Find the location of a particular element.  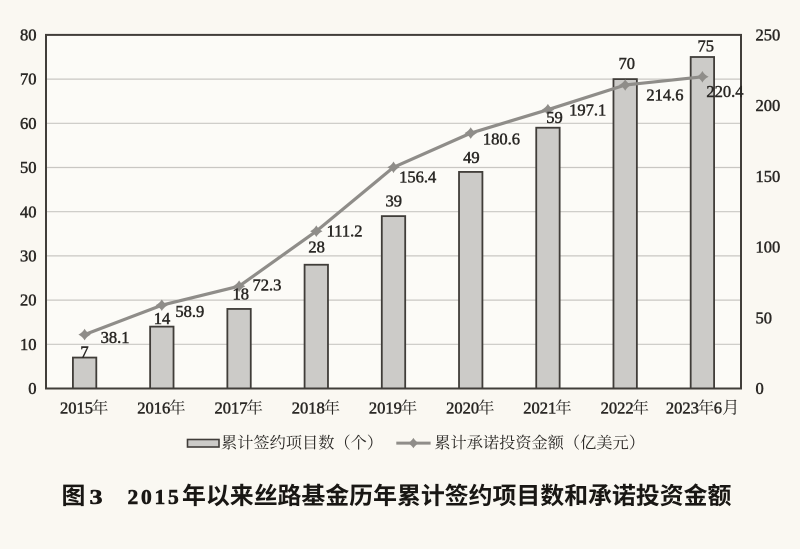

svg-text: 80 is located at coordinates (28, 35).